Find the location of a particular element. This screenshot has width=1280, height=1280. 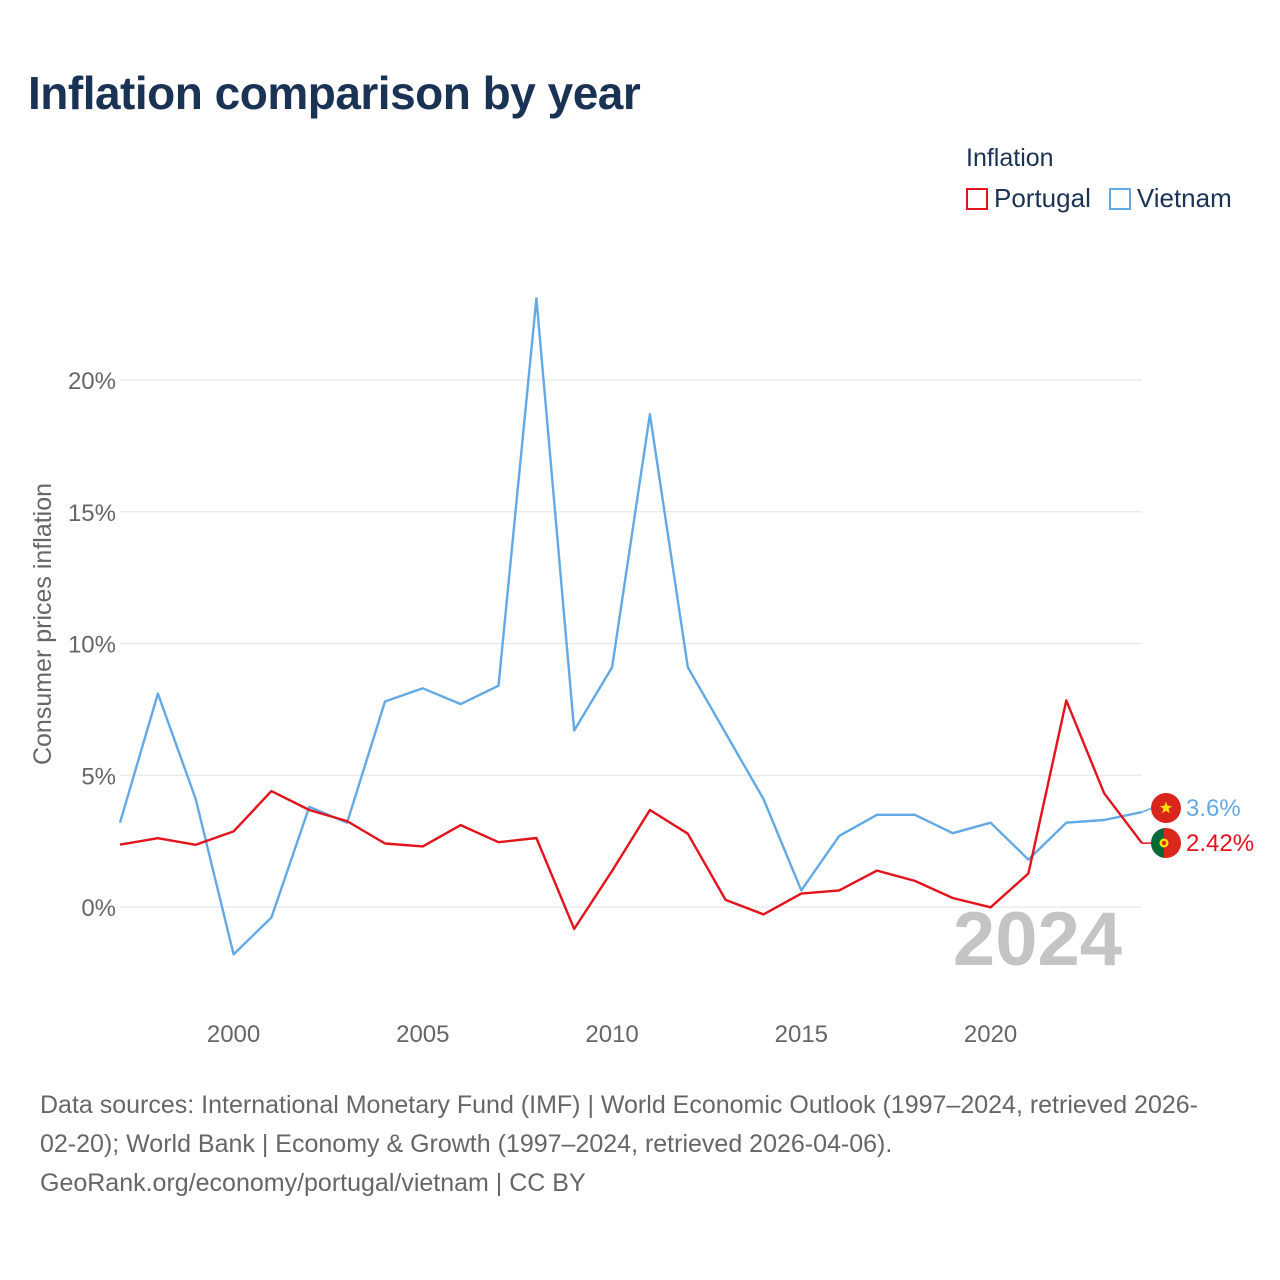

x-axis-ticks: 2000 2005 2010 2015 2020 is located at coordinates (612, 1034).